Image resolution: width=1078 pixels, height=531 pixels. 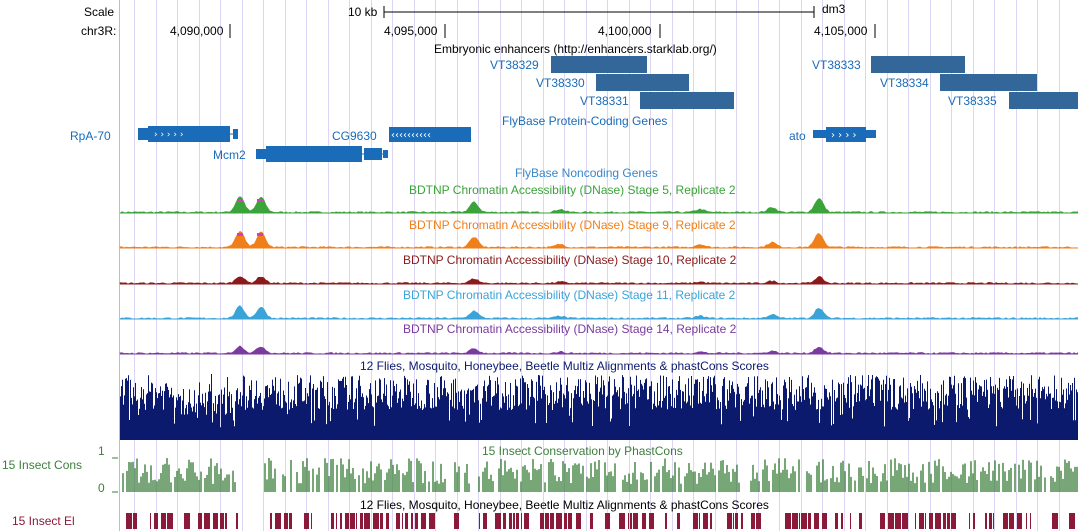 I want to click on scale-label: Scale, so click(x=99, y=12).